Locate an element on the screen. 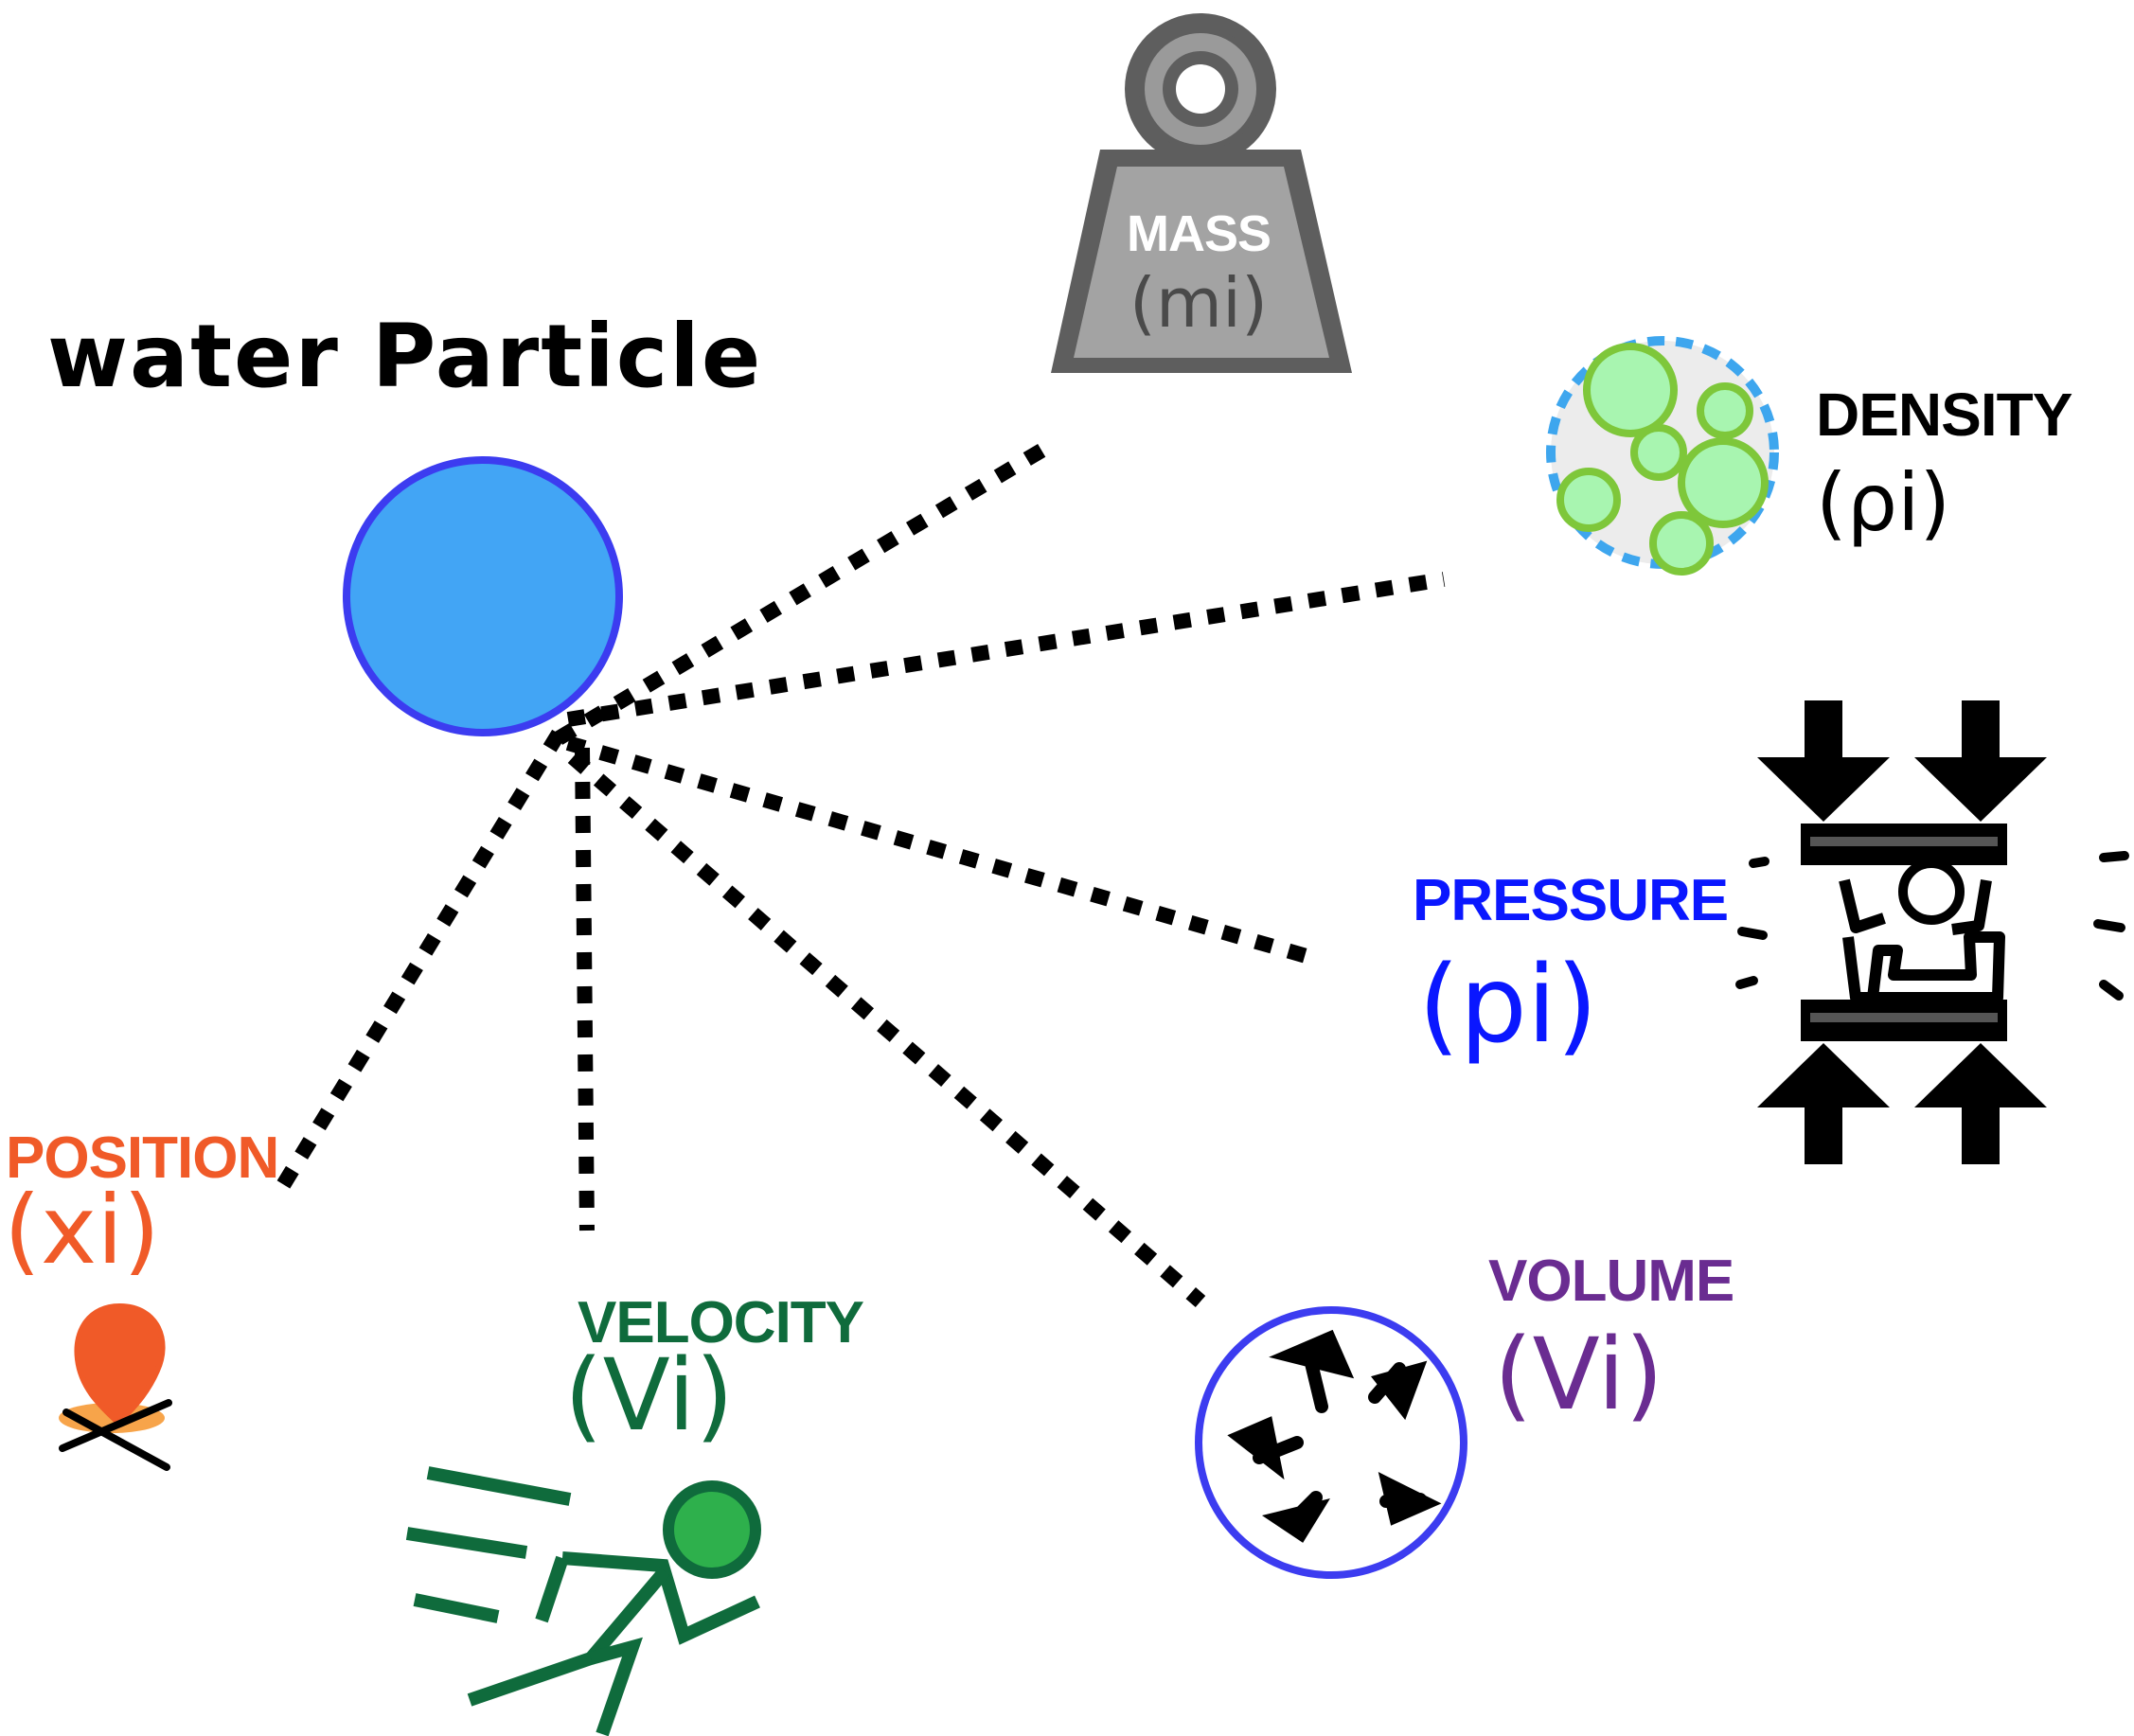 The image size is (2134, 1736). mass-symbol: (mi) is located at coordinates (1198, 303).